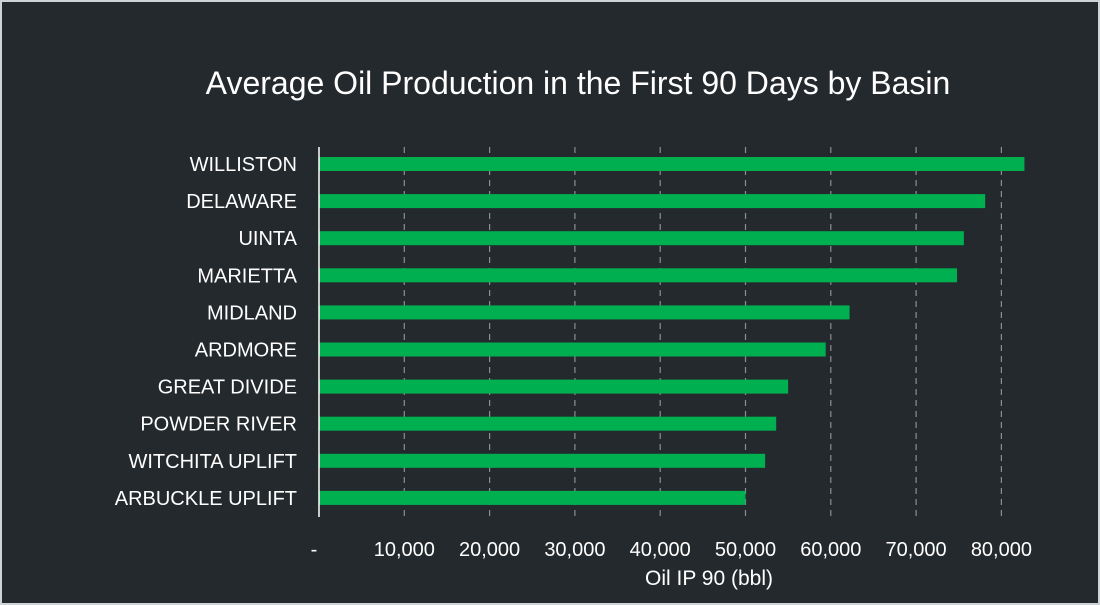 Image resolution: width=1100 pixels, height=605 pixels. I want to click on x-tick-label: 50,000, so click(745, 550).